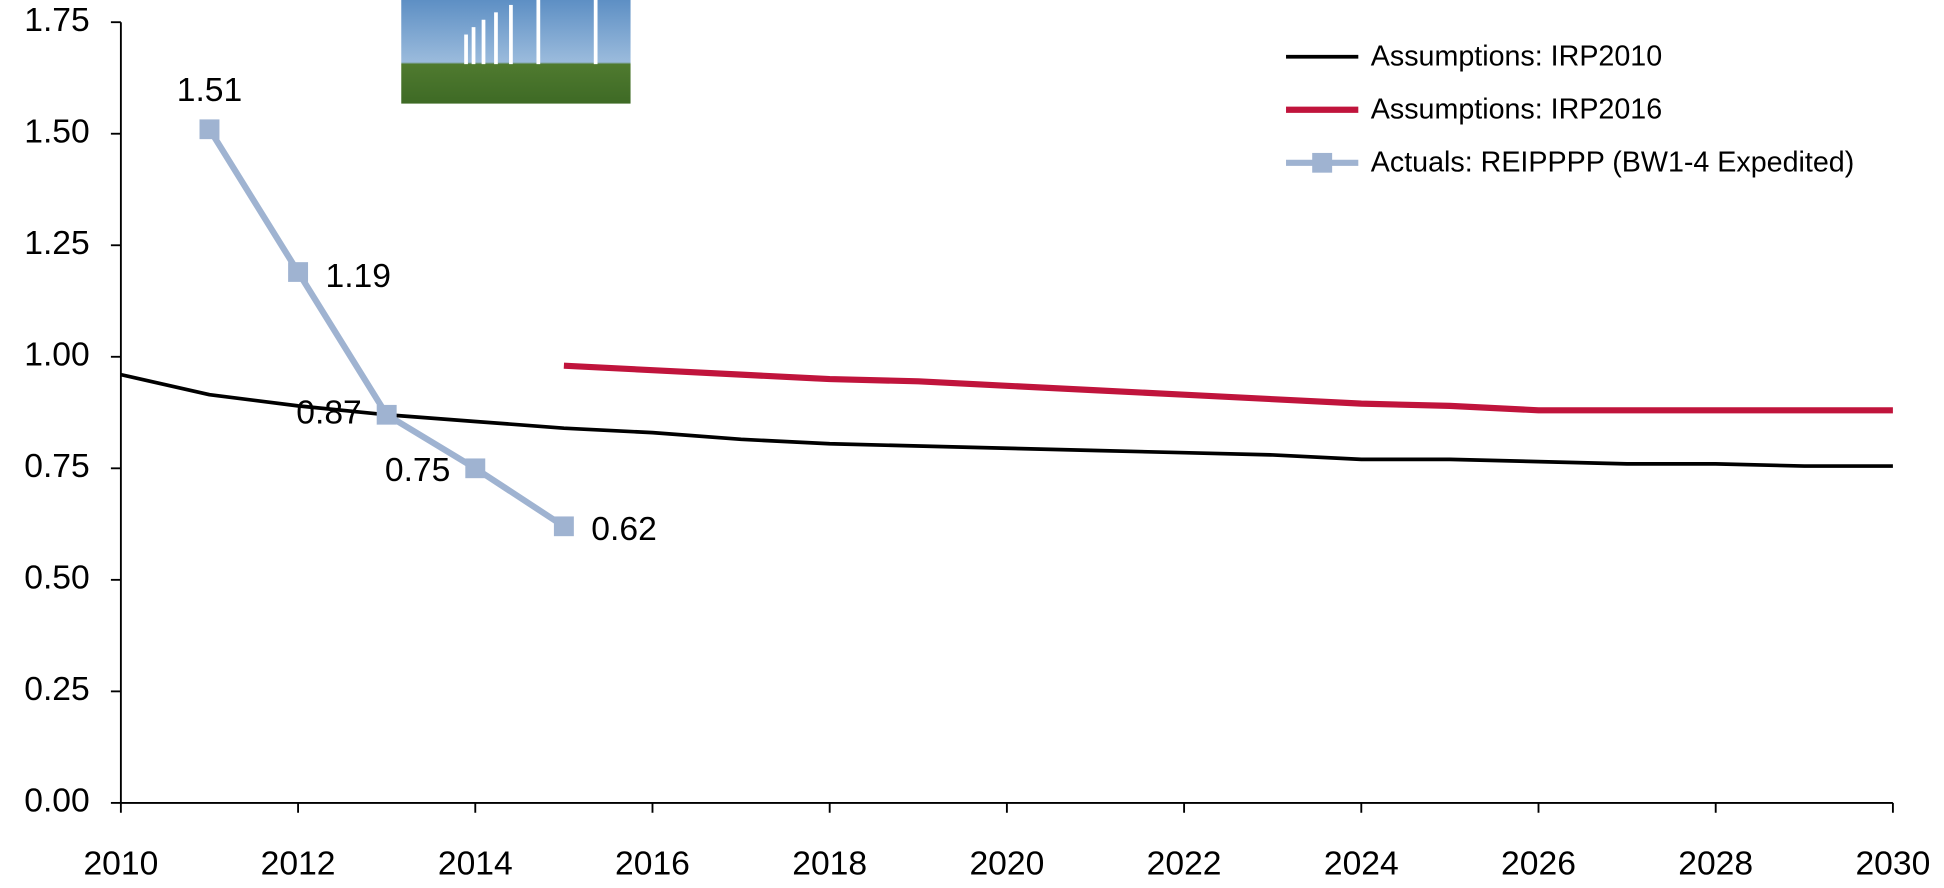 This screenshot has width=1944, height=888. I want to click on x-tick-label: 2018, so click(829, 864).